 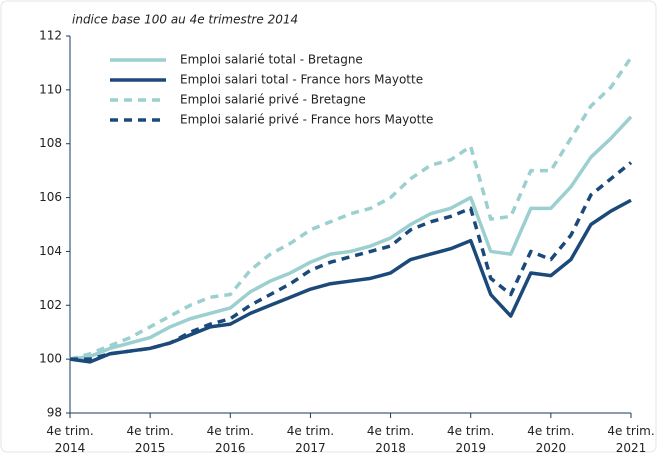 I want to click on y-tick-label: 100, so click(x=50, y=359).